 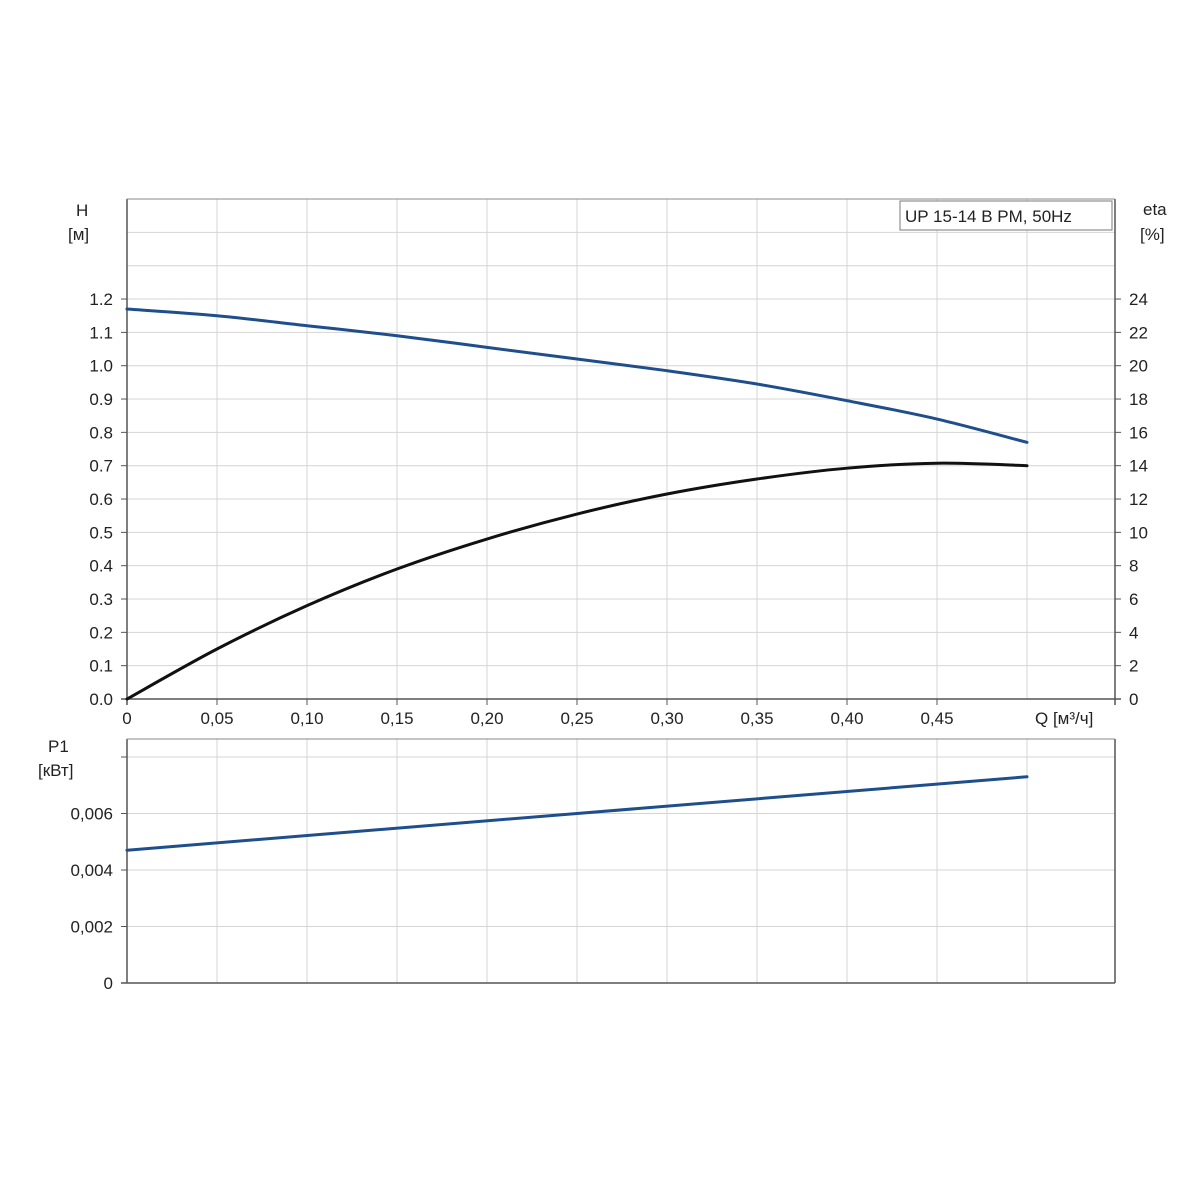 I want to click on eta-axis-name: eta, so click(x=1155, y=209).